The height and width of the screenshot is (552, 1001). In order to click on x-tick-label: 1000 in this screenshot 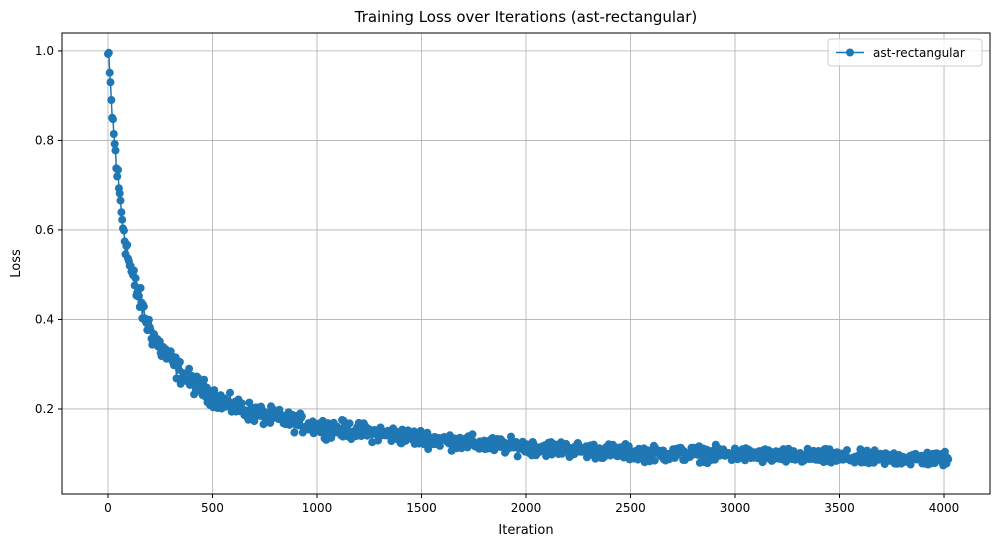, I will do `click(317, 508)`.